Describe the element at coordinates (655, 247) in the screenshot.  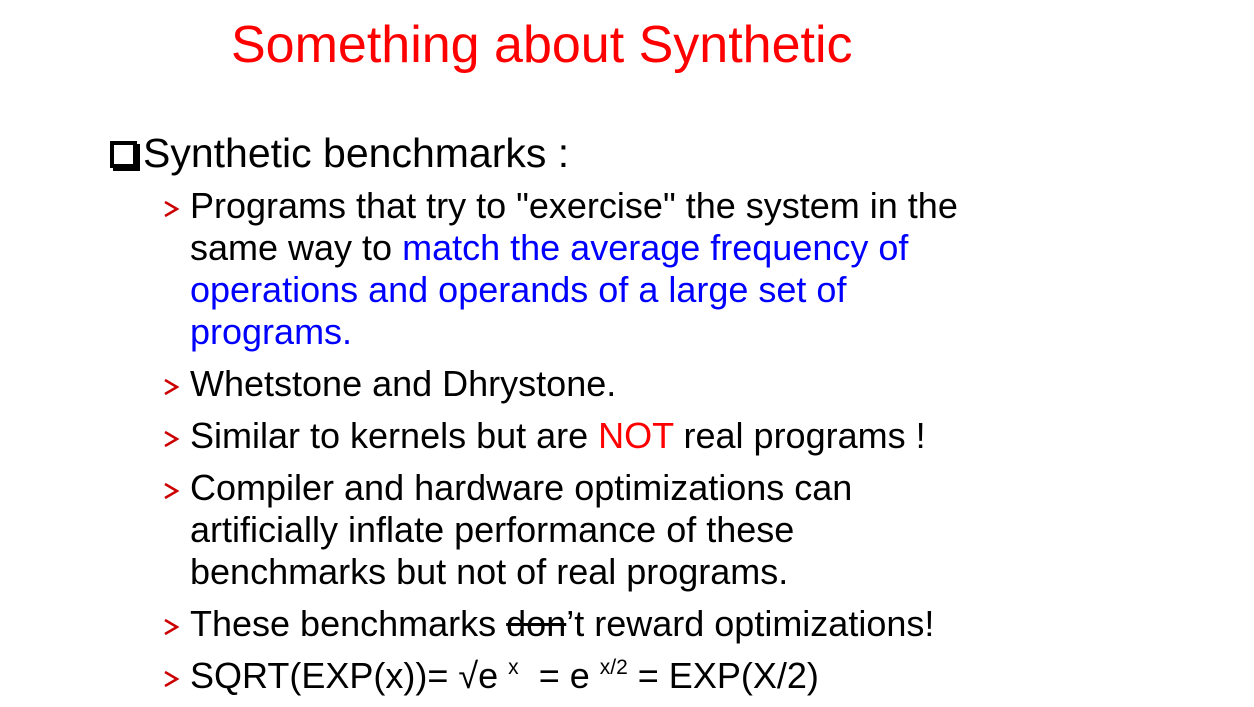
I see `blue-emphasis: match the average frequency of` at that location.